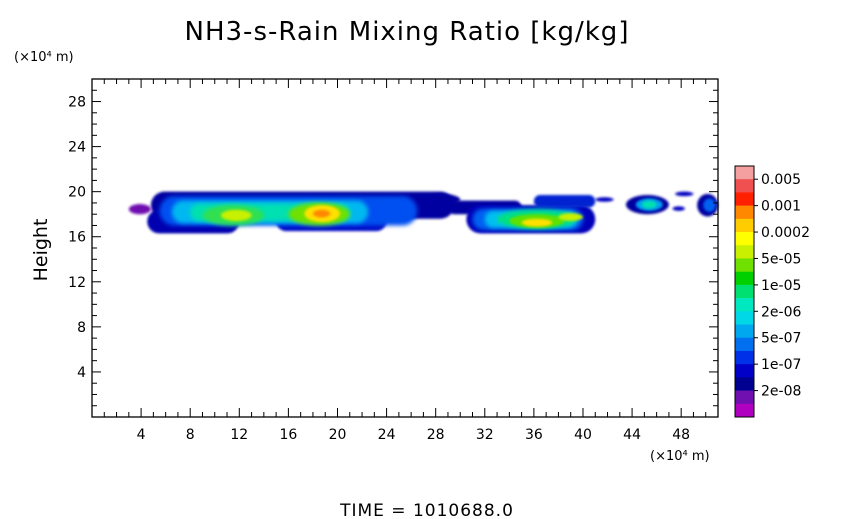 The height and width of the screenshot is (519, 854). I want to click on colorbar-label: 5e-05, so click(781, 259).